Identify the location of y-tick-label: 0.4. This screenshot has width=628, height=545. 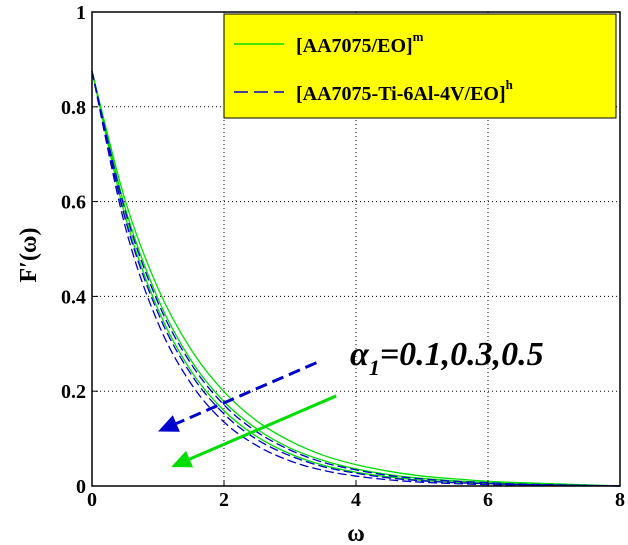
(73, 297).